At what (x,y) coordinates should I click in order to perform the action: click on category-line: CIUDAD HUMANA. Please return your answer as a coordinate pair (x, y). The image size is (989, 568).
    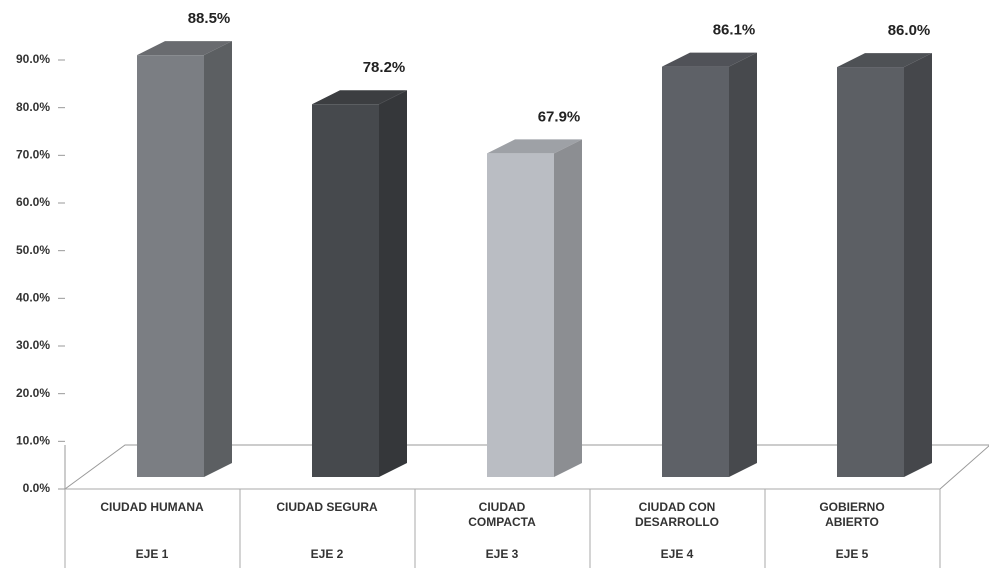
    Looking at the image, I should click on (152, 507).